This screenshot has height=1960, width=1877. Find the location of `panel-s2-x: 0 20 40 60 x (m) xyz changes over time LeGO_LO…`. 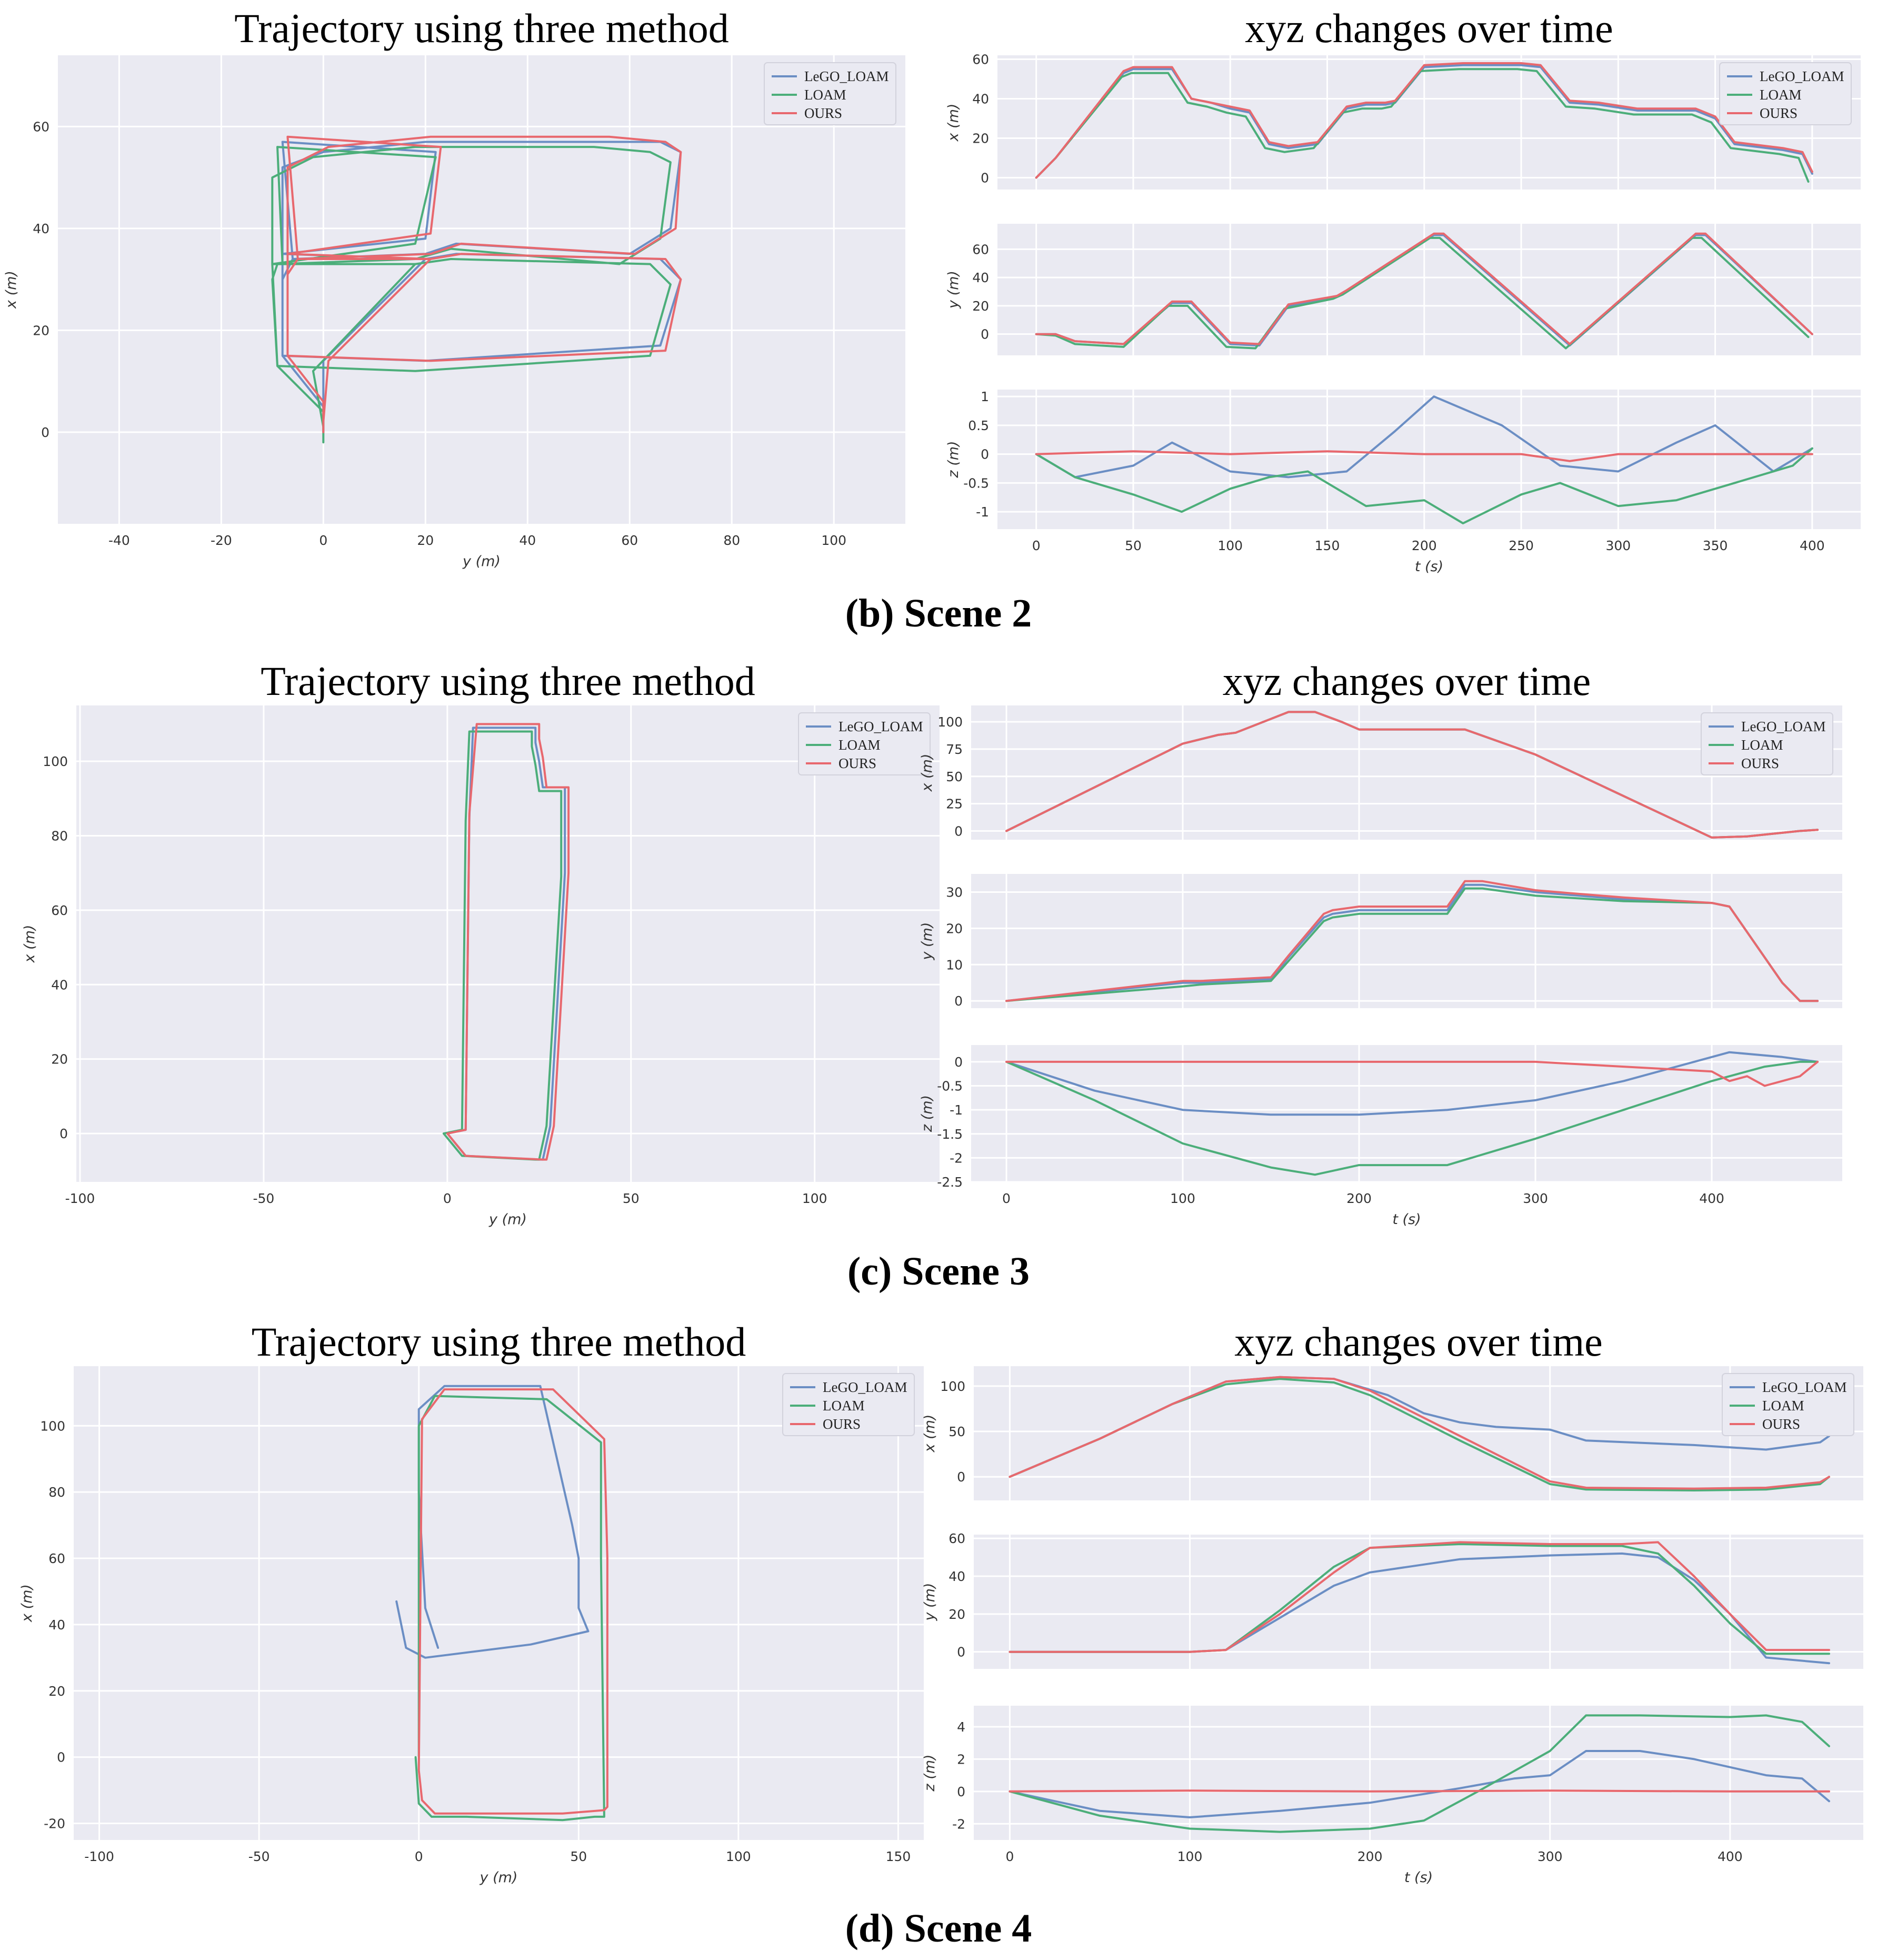

panel-s2-x: 0 20 40 60 x (m) xyz changes over time LeGO_LO… is located at coordinates (1403, 97).